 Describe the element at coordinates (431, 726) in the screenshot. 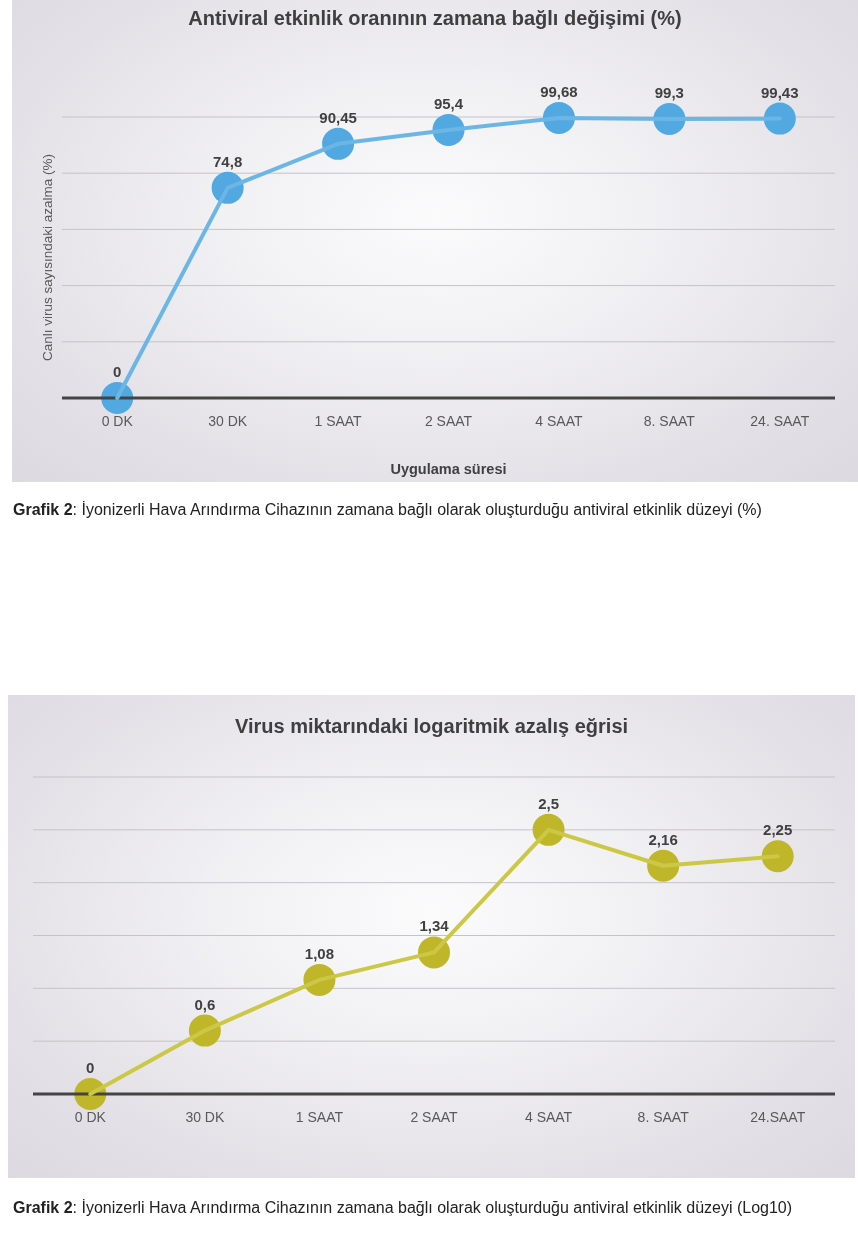

I see `chart-title: Virus miktarındaki logaritmik azalış eğrisi` at that location.